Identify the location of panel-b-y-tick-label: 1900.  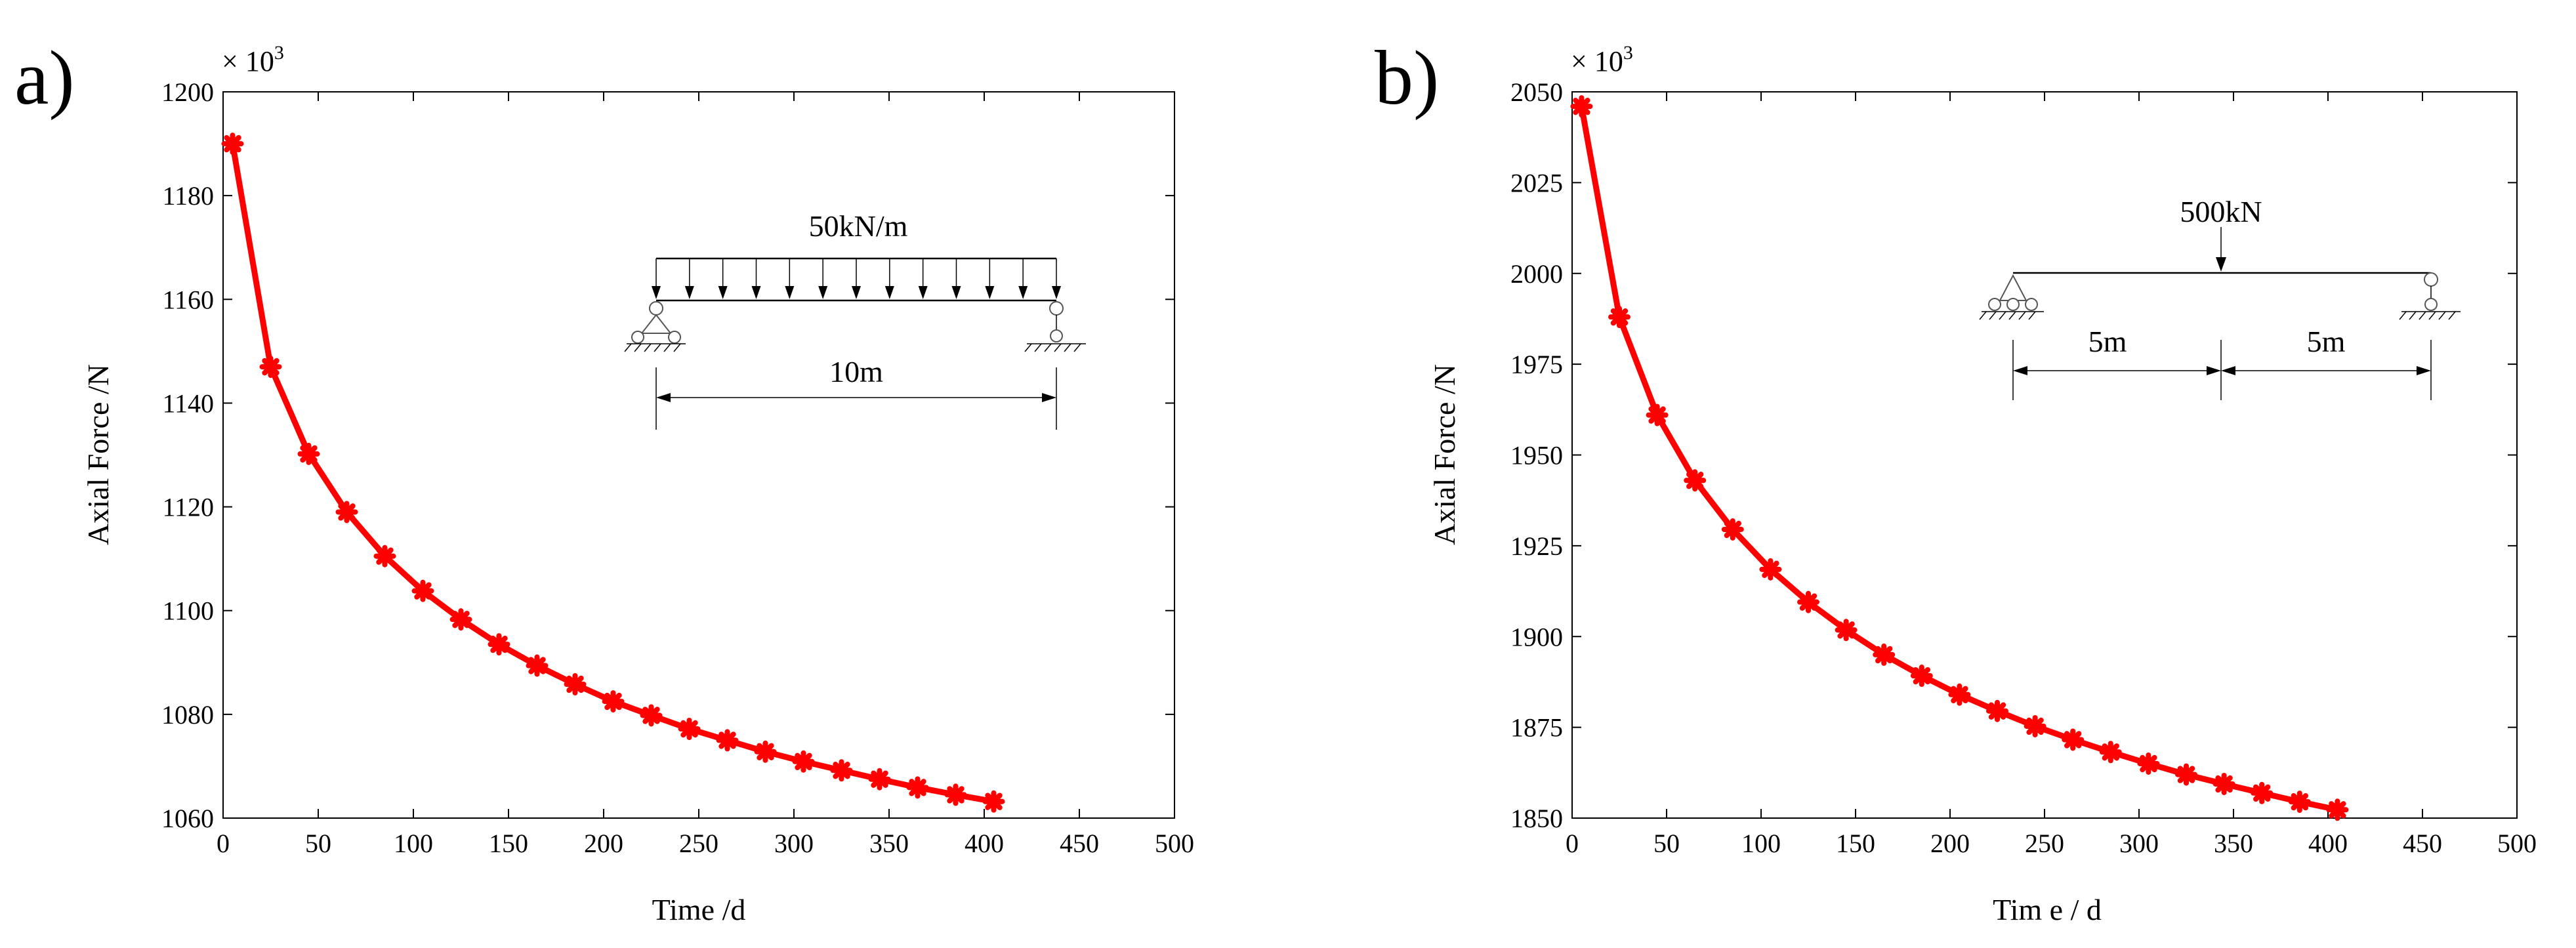
(1536, 636).